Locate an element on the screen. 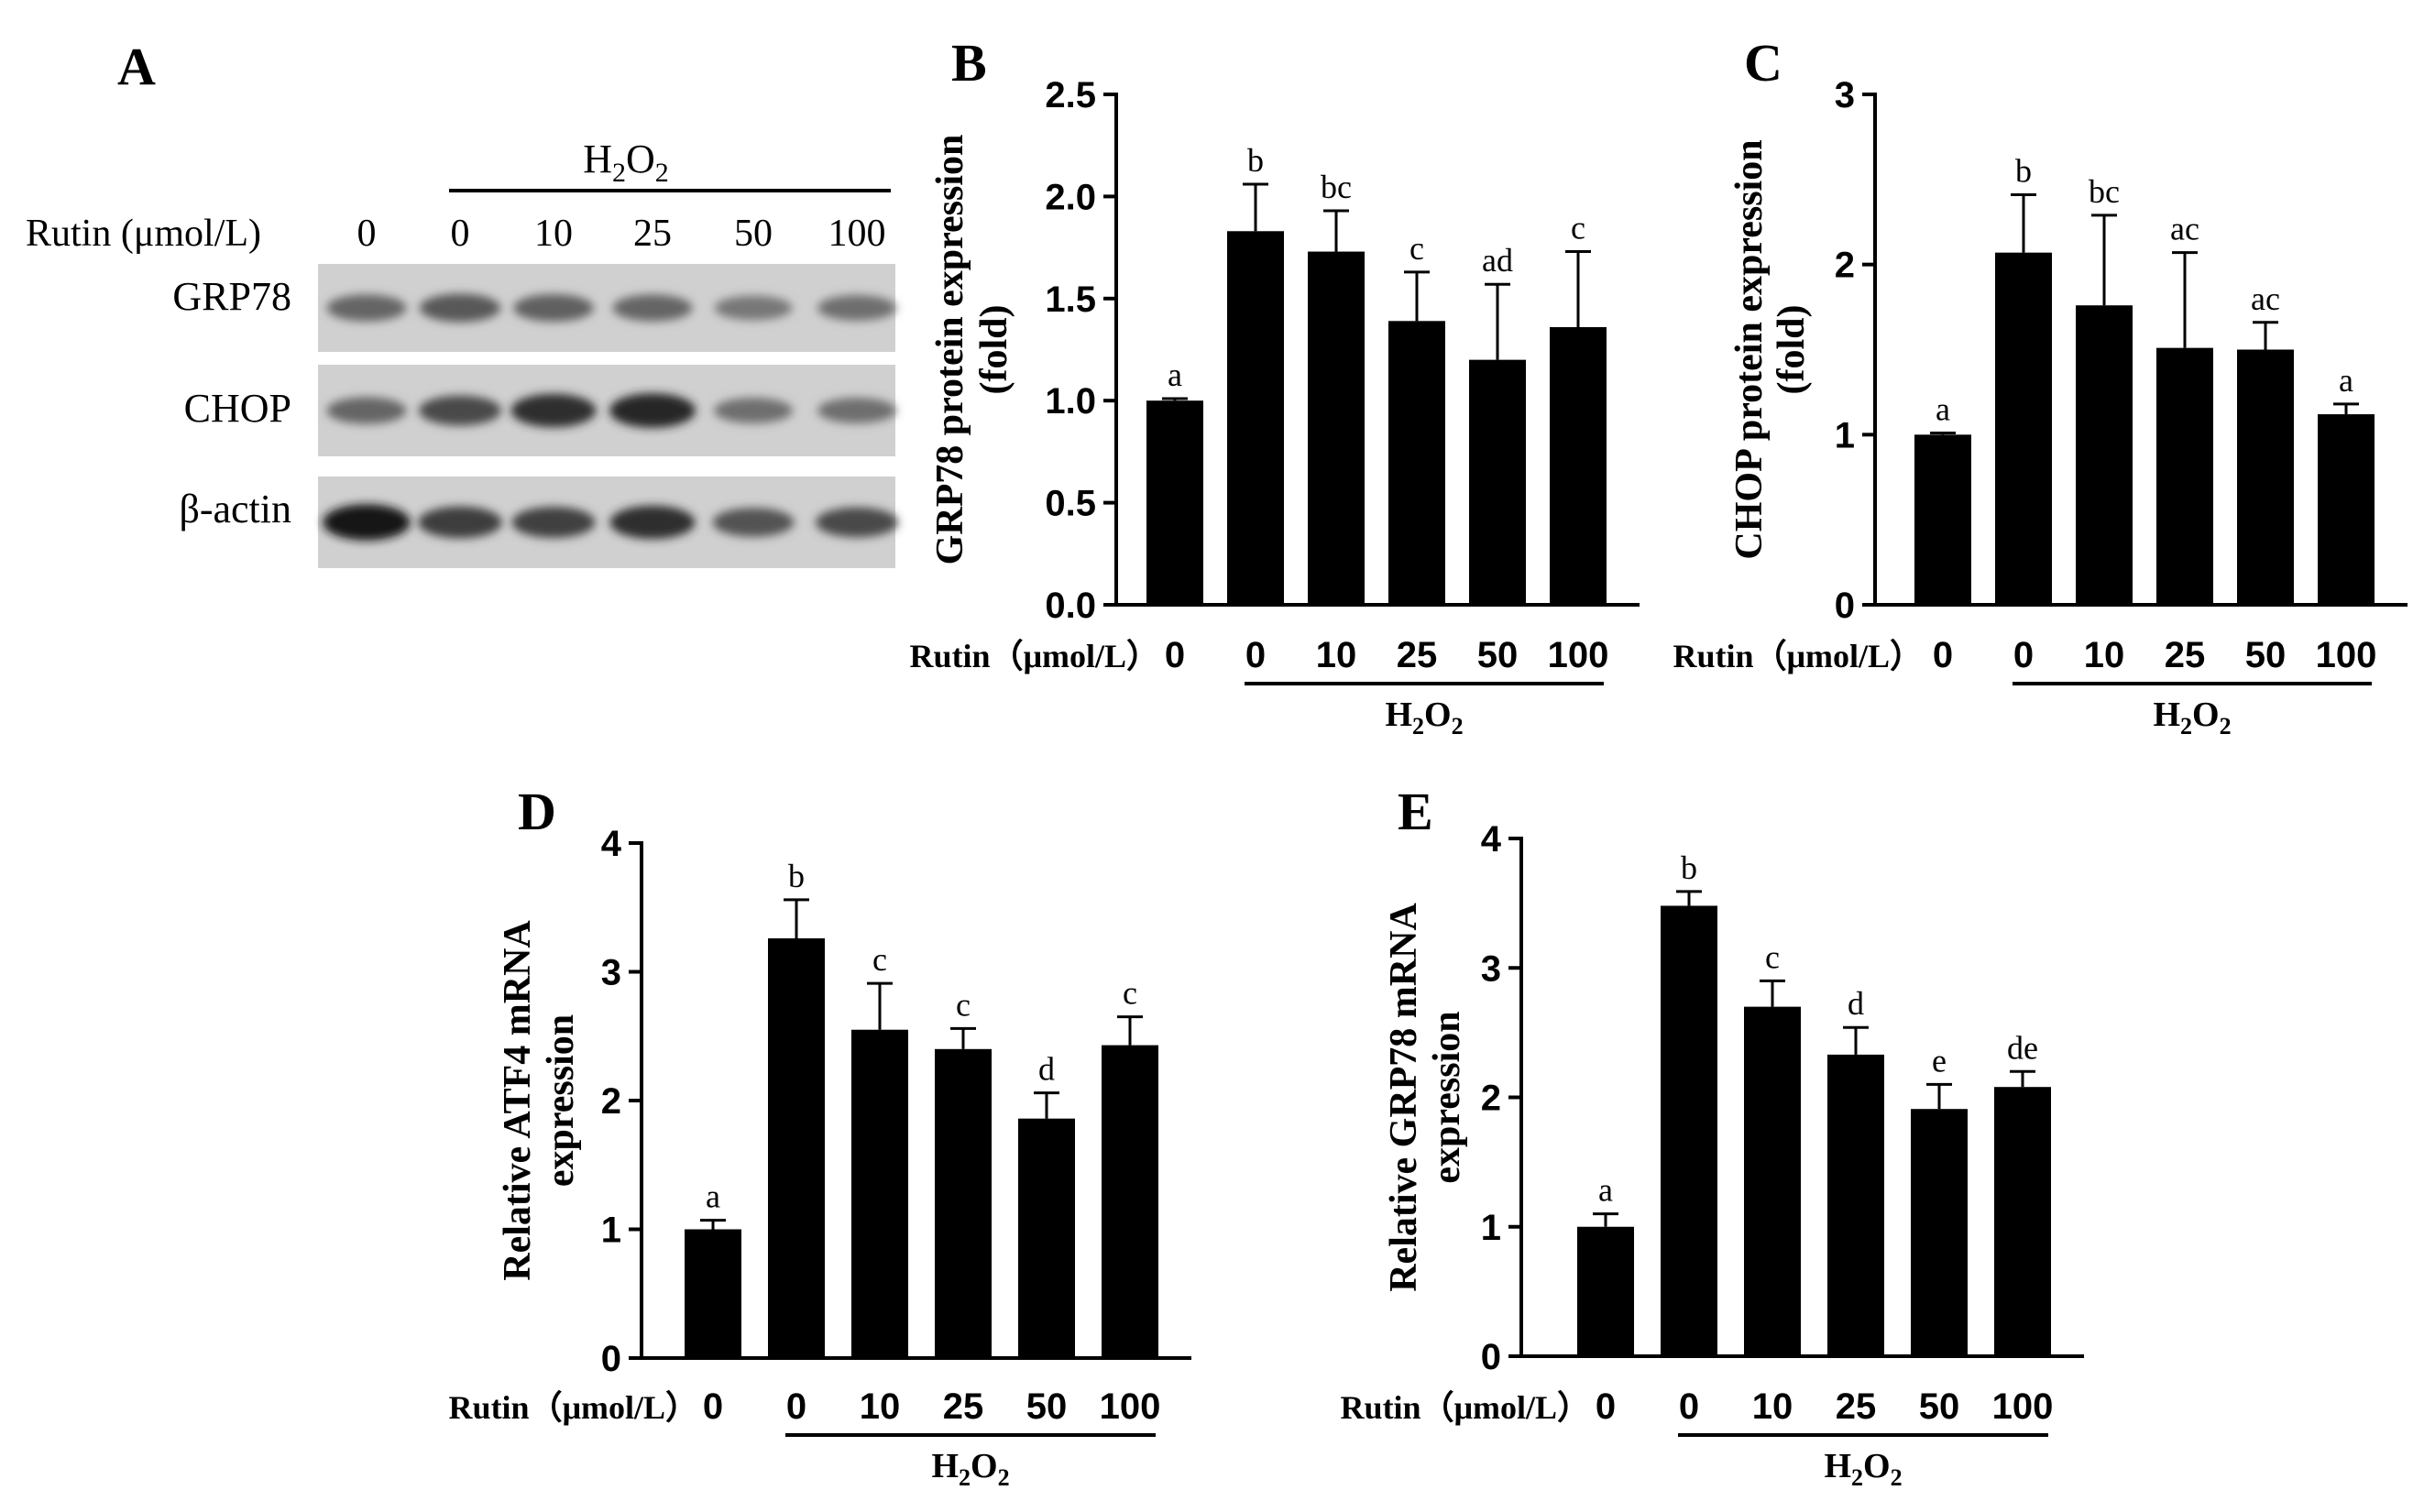 This screenshot has height=1512, width=2424. significance-letter: de is located at coordinates (2022, 1047).